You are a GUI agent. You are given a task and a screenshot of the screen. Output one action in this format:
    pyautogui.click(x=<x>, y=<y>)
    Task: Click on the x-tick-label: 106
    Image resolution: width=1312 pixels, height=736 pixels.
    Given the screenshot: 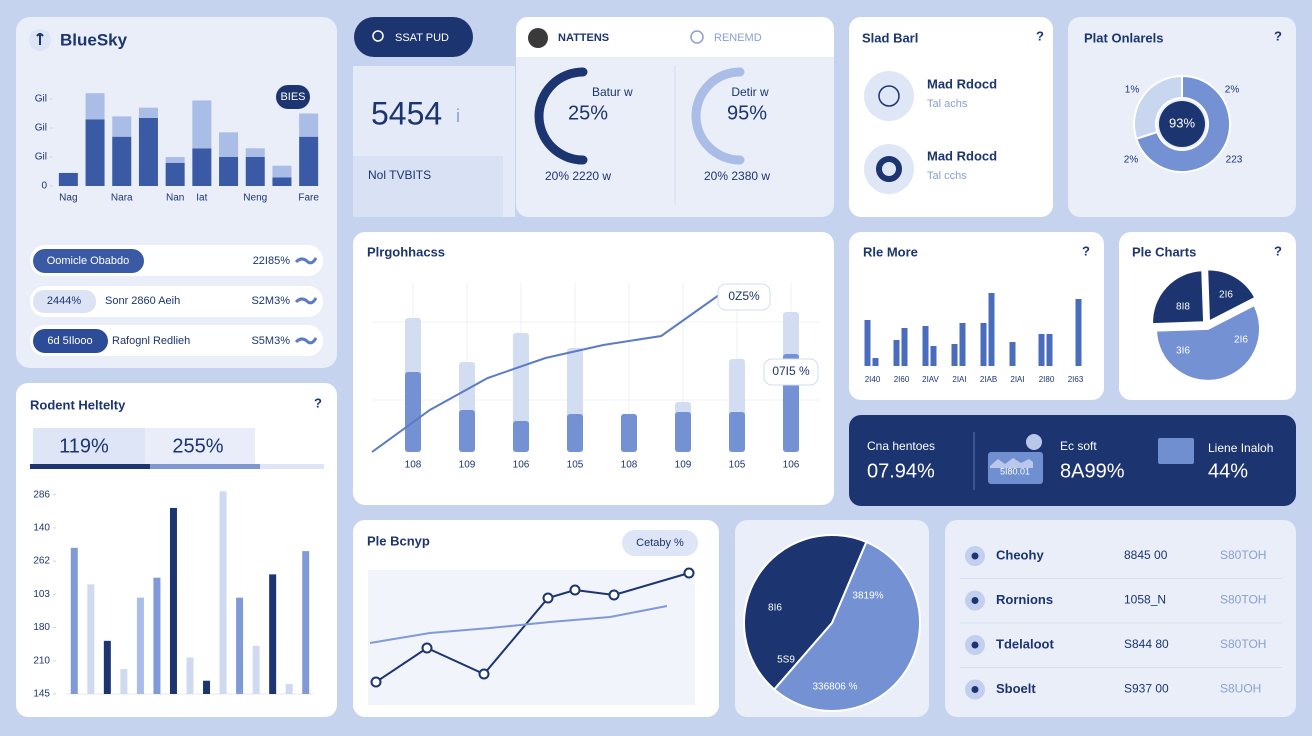 What is the action you would take?
    pyautogui.click(x=791, y=465)
    